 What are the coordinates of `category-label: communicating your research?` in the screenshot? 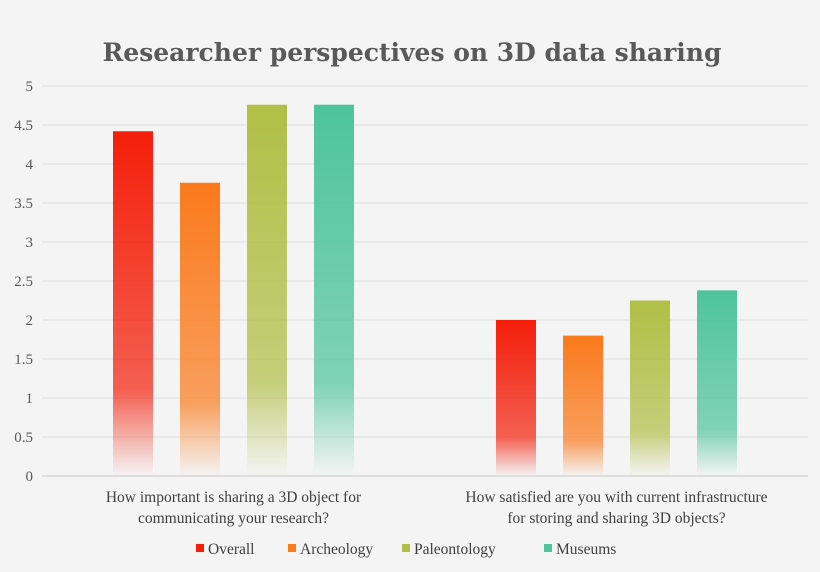 It's located at (233, 518).